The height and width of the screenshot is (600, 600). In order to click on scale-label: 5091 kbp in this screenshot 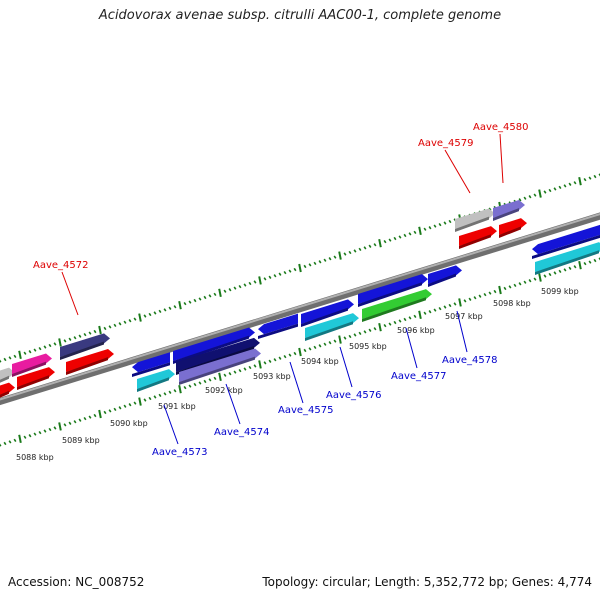, I will do `click(177, 406)`.